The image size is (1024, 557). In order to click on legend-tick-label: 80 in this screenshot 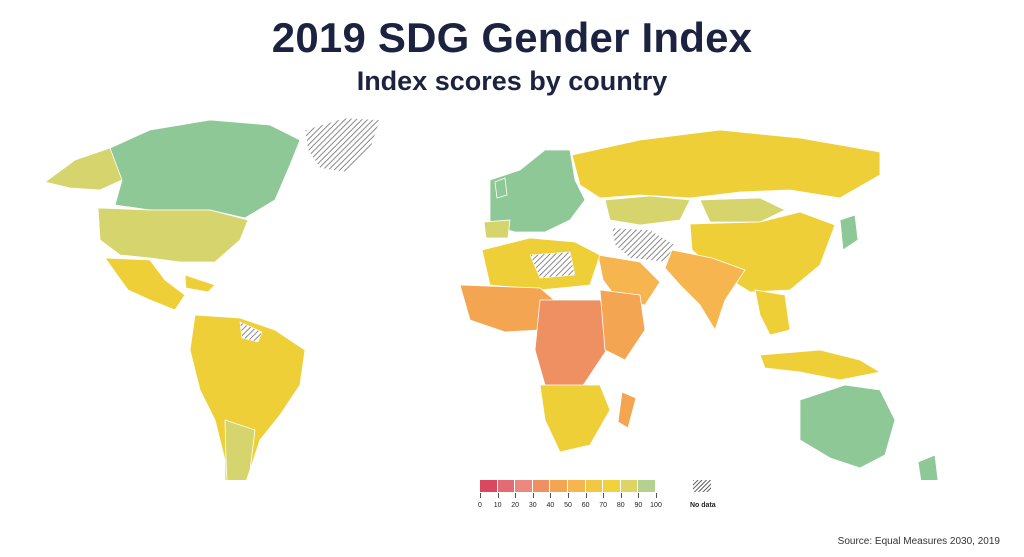, I will do `click(620, 505)`.